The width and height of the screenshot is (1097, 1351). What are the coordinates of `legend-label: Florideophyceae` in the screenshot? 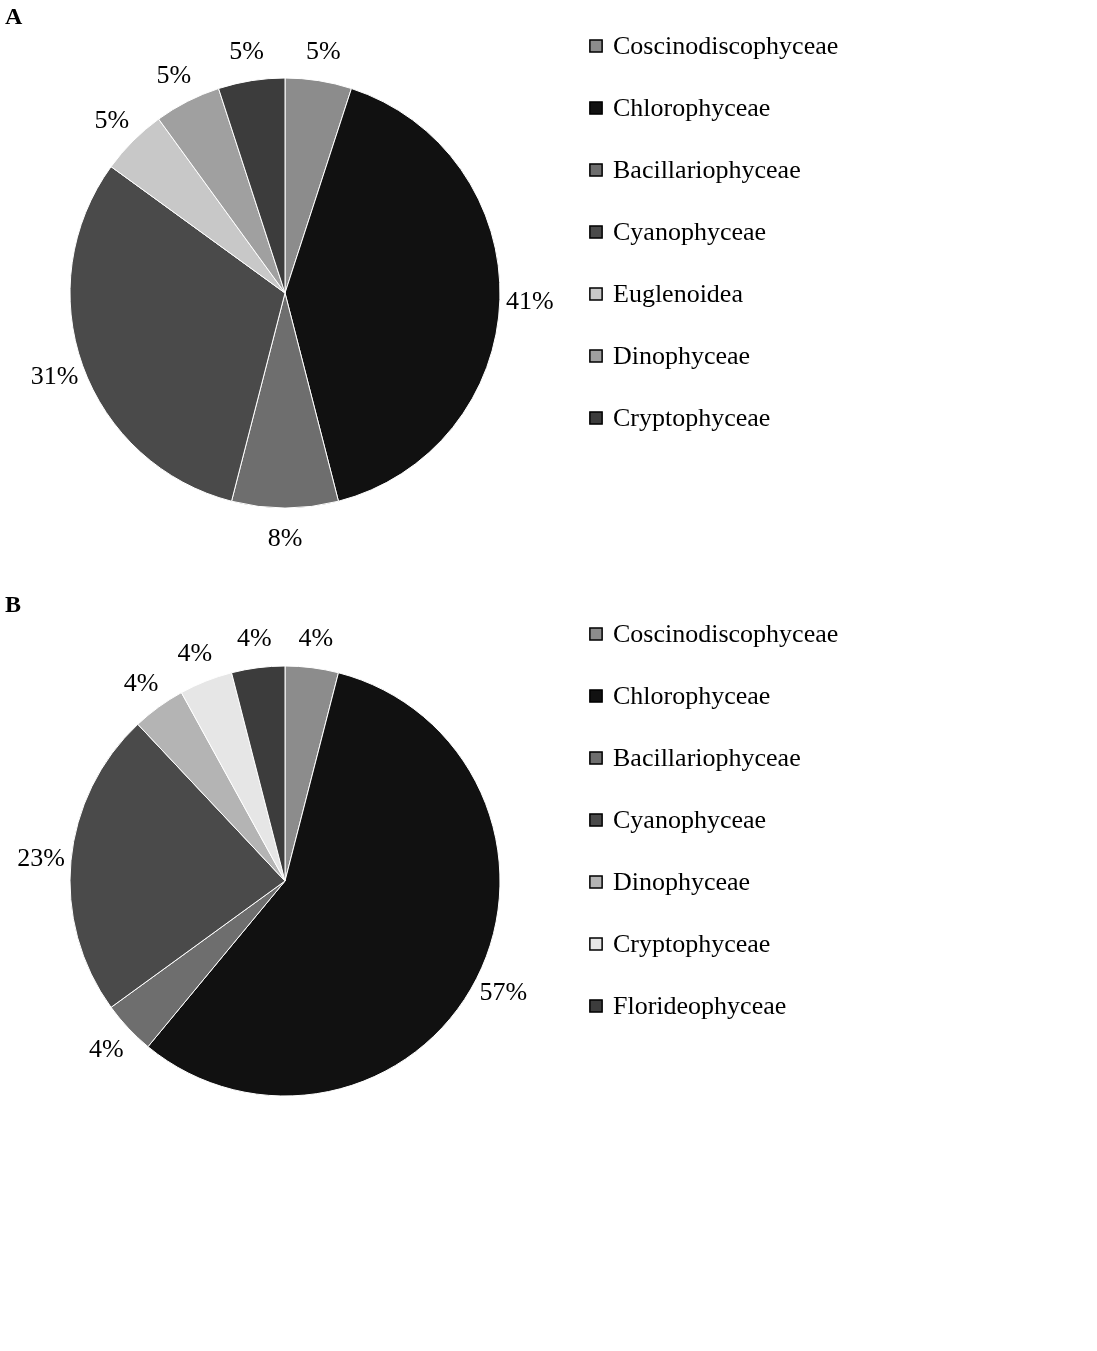 It's located at (700, 1005).